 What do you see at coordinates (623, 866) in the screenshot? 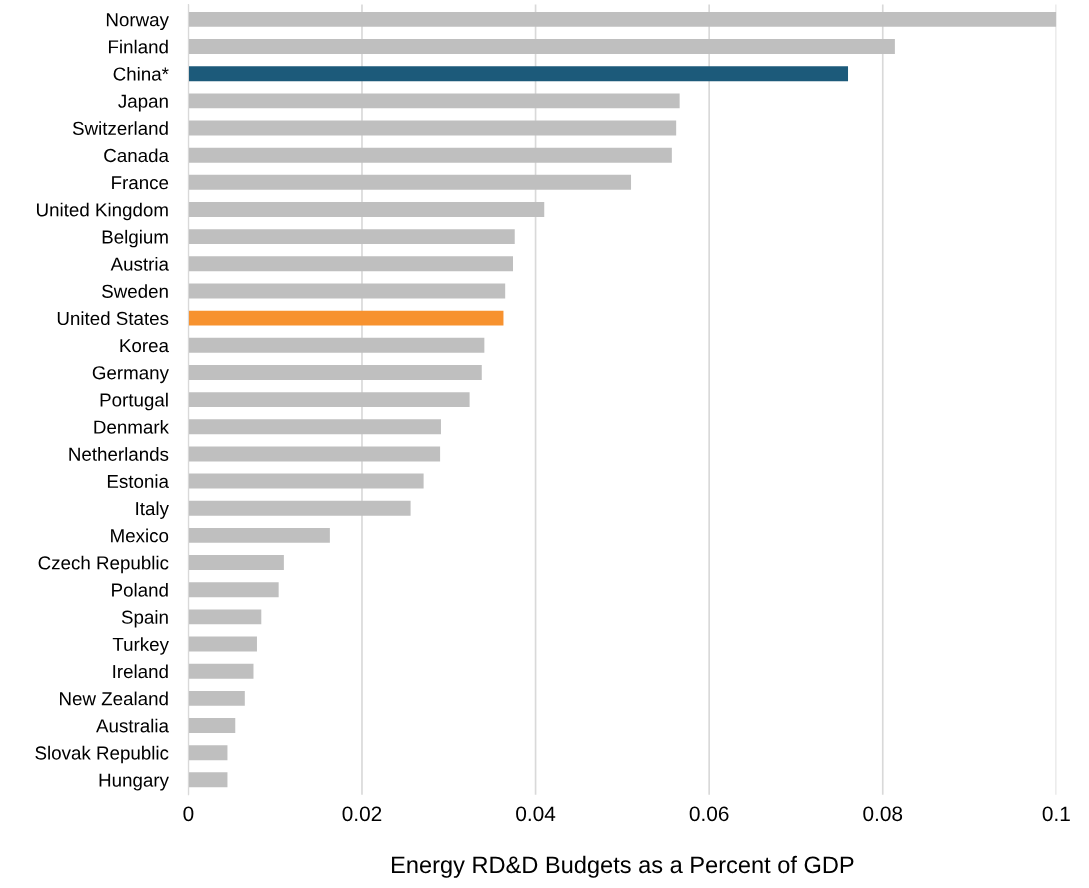
I see `x-axis-title: Energy RD&D Budgets as a Percent of GDP` at bounding box center [623, 866].